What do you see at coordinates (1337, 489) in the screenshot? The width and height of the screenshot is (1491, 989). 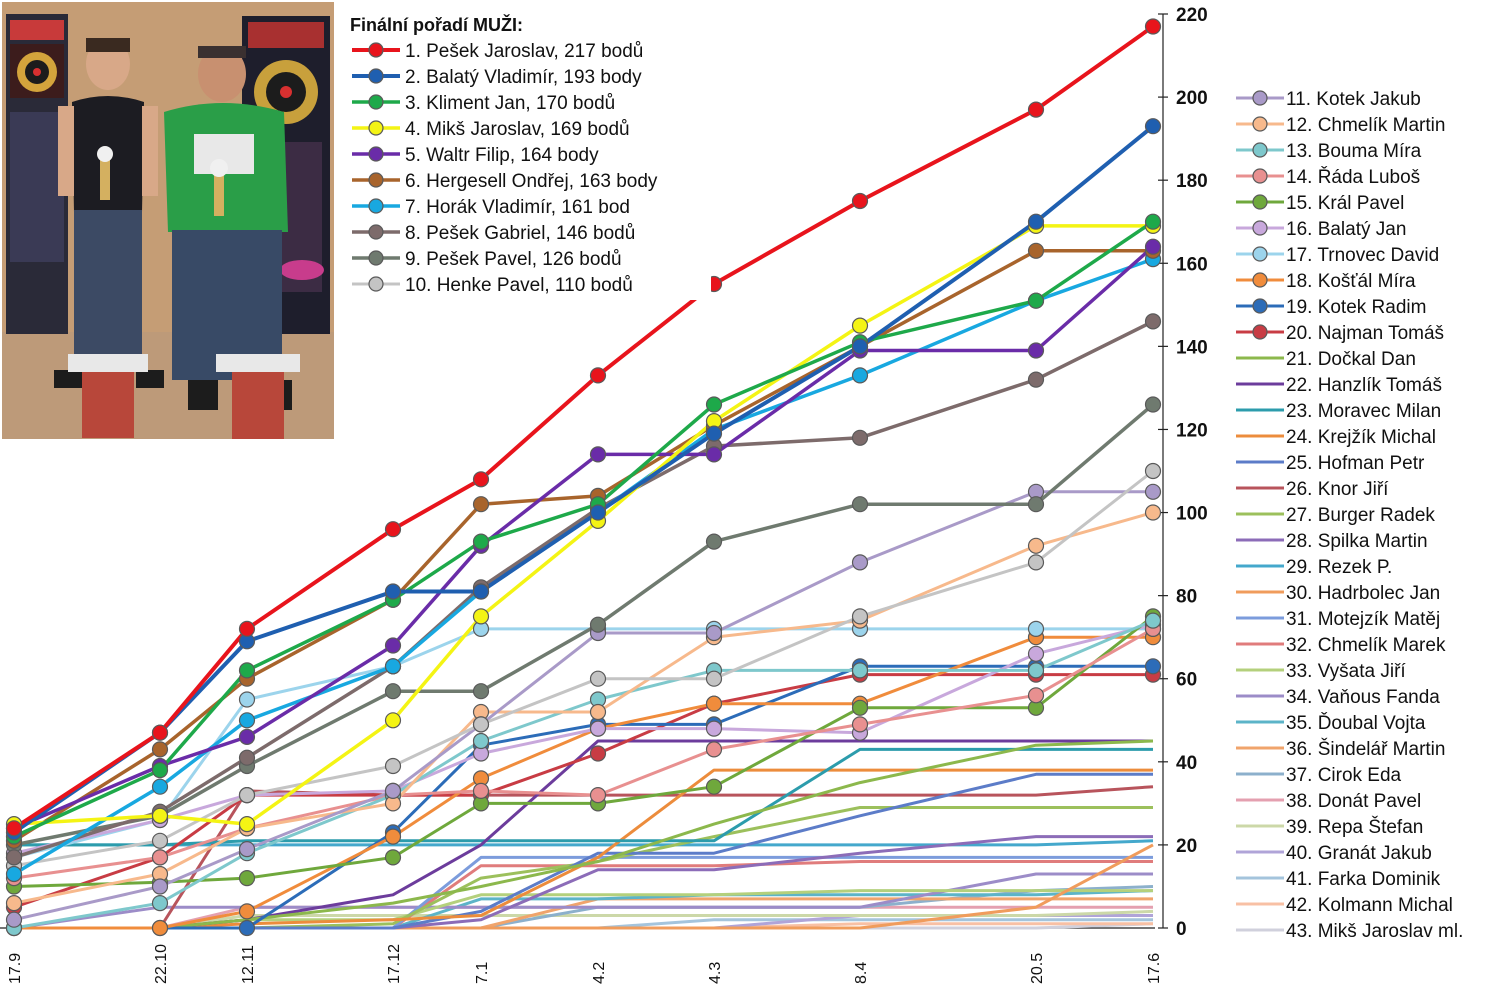 I see `legend-entry: 26. Knor Jiří` at bounding box center [1337, 489].